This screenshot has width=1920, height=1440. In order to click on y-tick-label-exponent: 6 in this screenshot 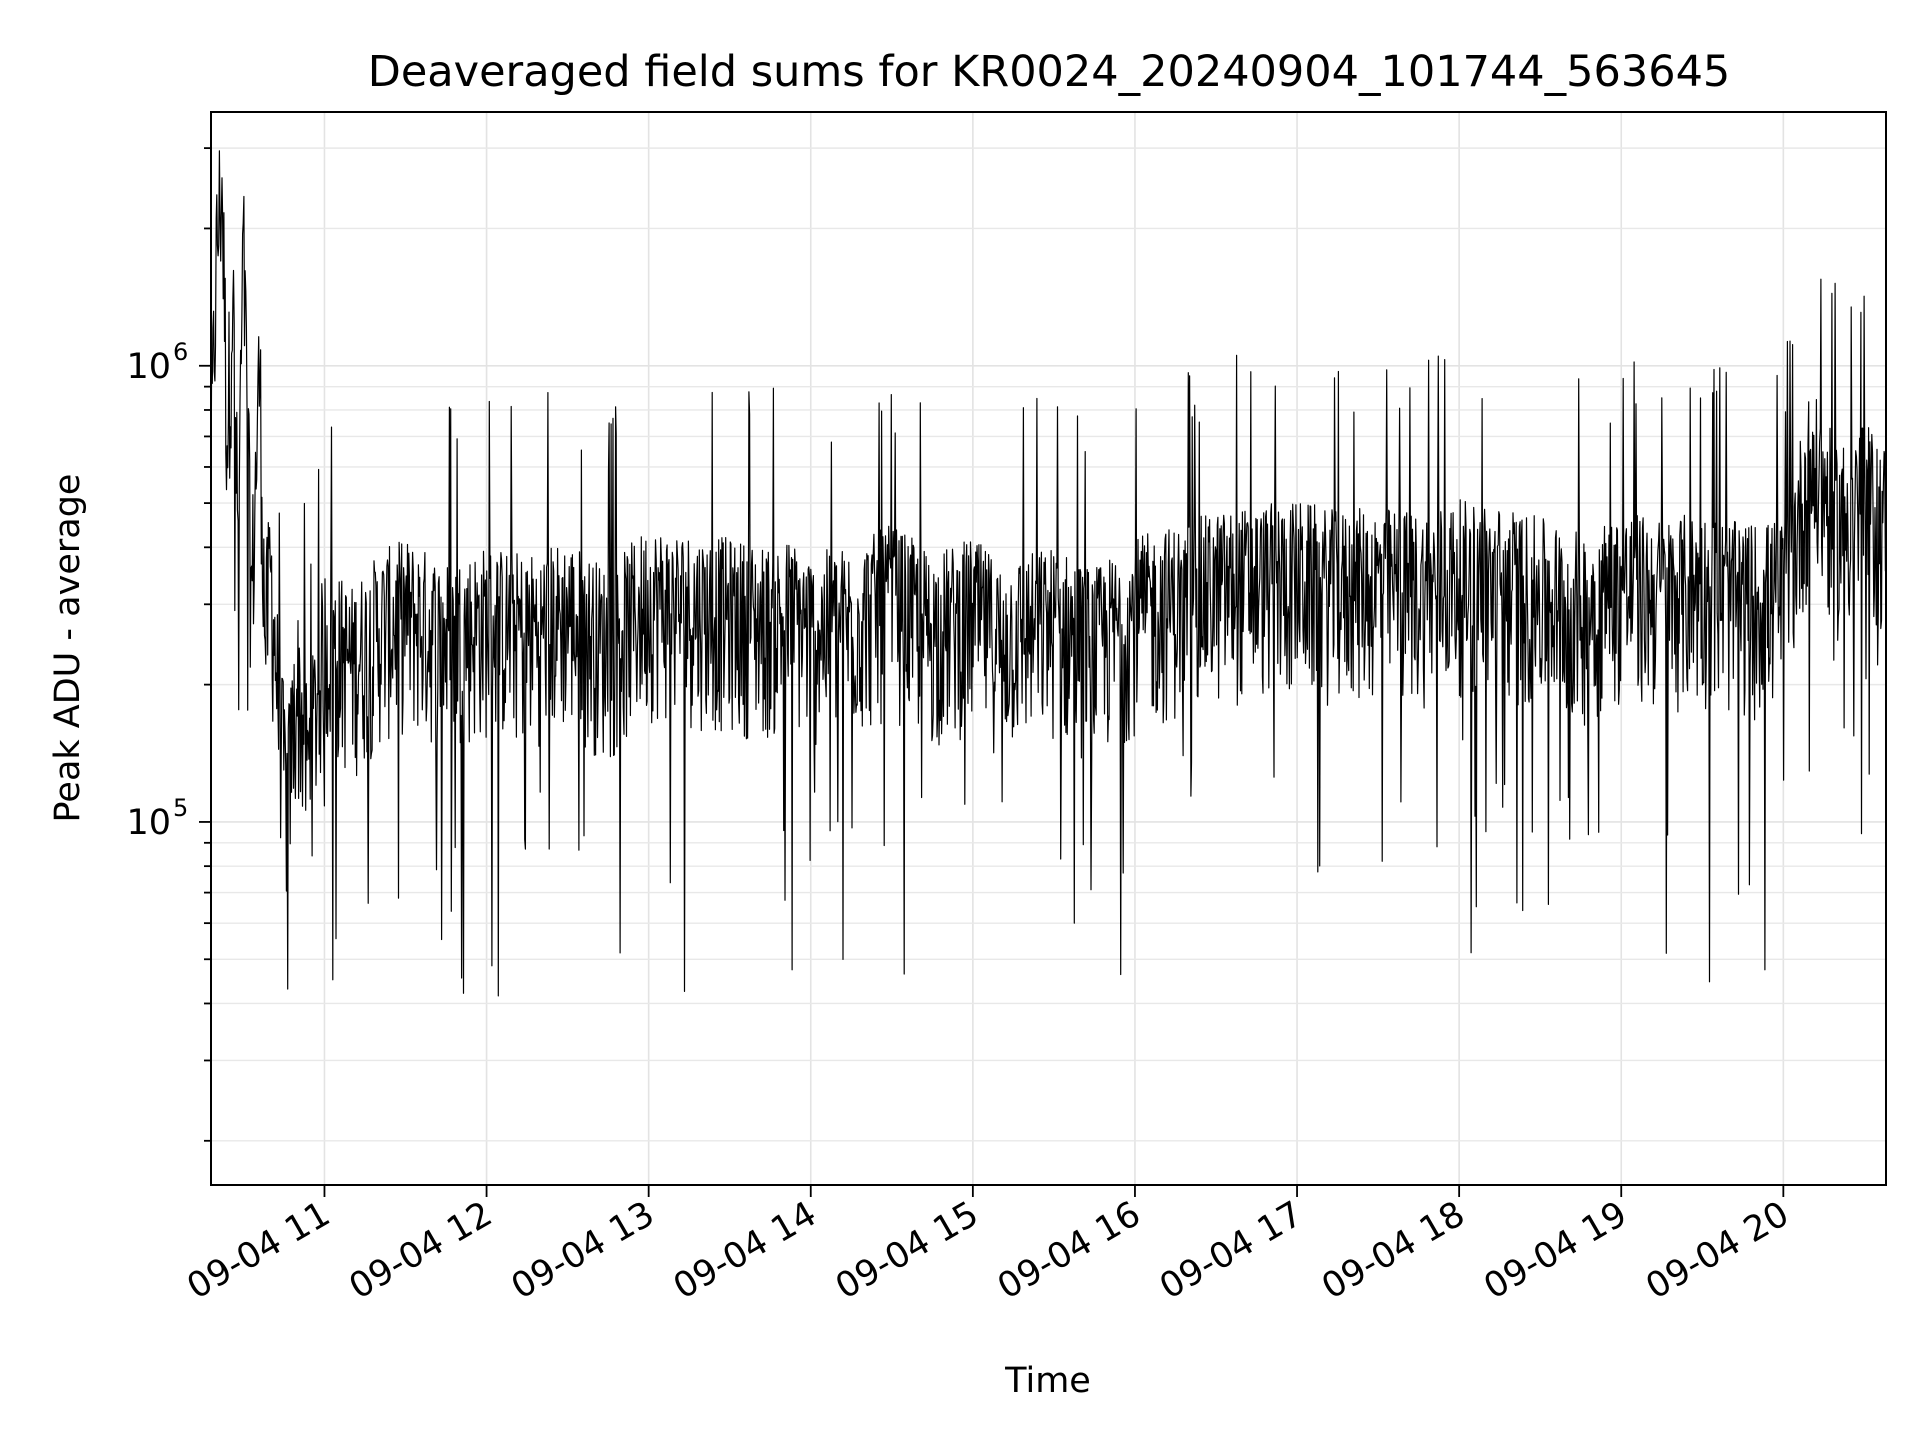, I will do `click(180, 352)`.